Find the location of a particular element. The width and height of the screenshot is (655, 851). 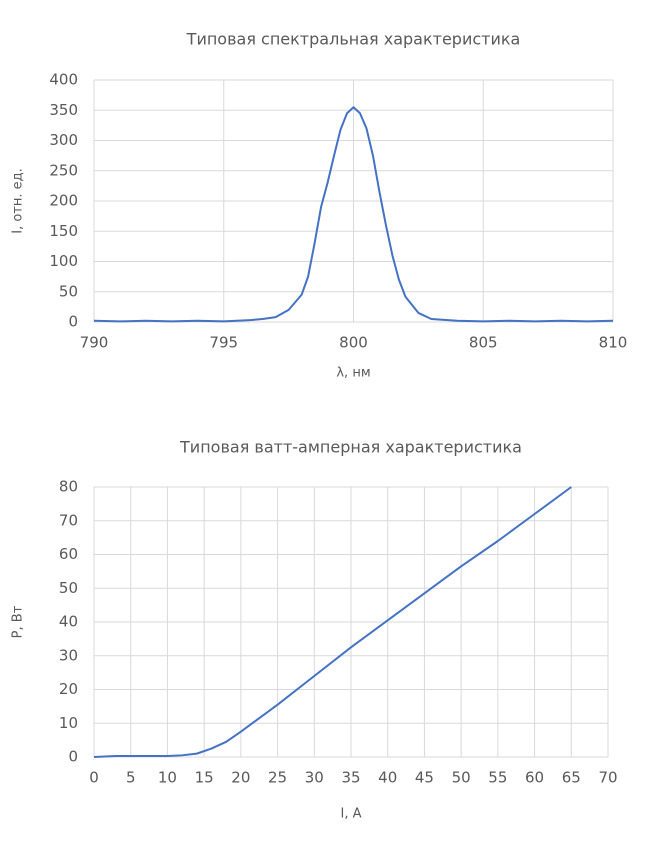

x-tick-label: 0 is located at coordinates (94, 778).